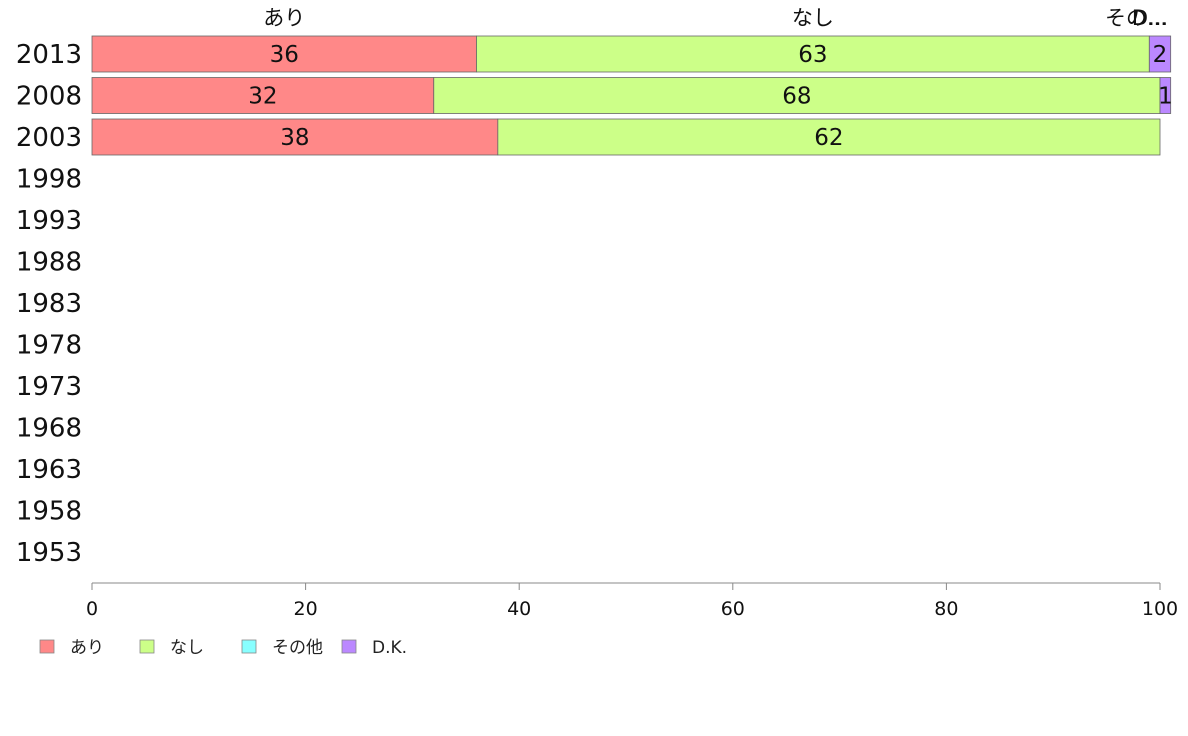 Image resolution: width=1188 pixels, height=736 pixels. What do you see at coordinates (306, 609) in the screenshot?
I see `x-tick-label-20: 20` at bounding box center [306, 609].